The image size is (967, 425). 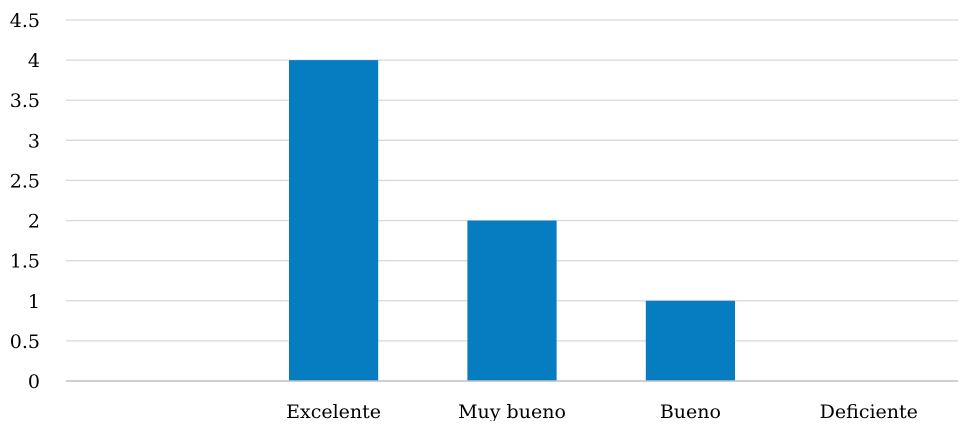 What do you see at coordinates (25, 181) in the screenshot?
I see `y-tick-label: 2.5` at bounding box center [25, 181].